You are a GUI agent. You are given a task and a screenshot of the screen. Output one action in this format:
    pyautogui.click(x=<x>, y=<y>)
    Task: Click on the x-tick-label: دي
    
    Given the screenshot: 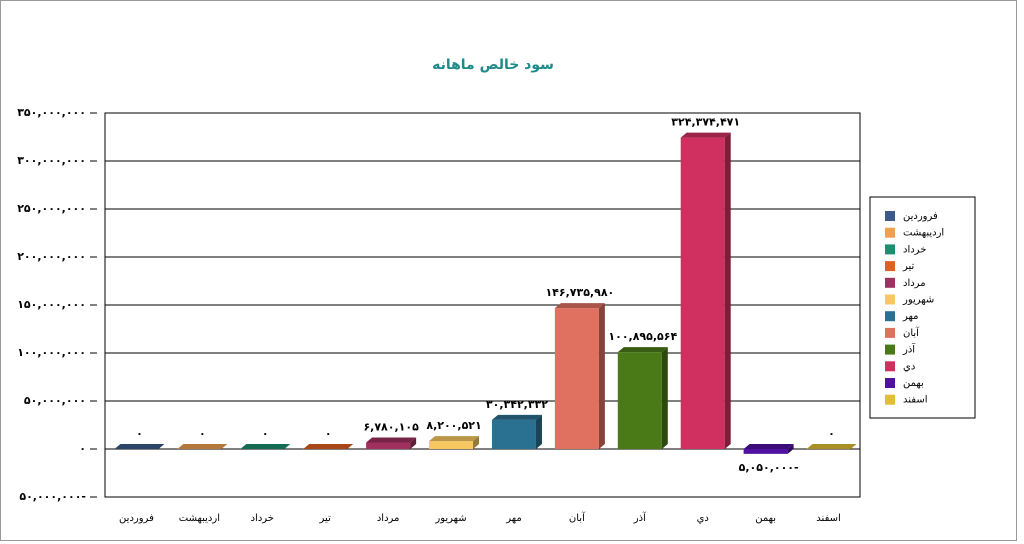 What is the action you would take?
    pyautogui.click(x=703, y=518)
    